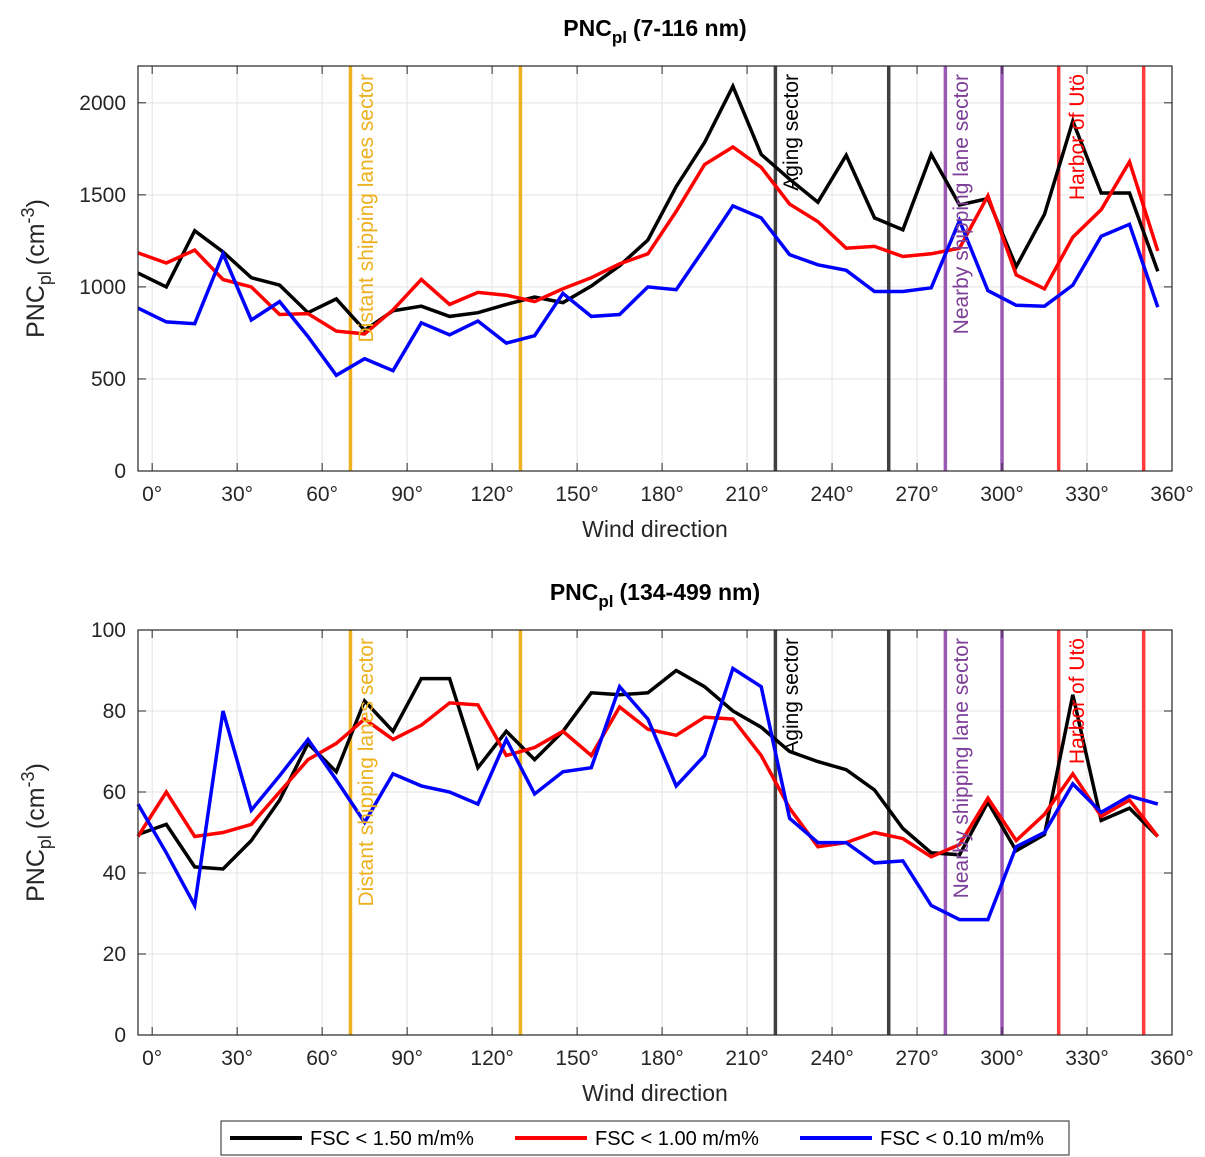 The width and height of the screenshot is (1205, 1157). I want to click on legend-label-1: FSC < 1.50 m/m%, so click(392, 1139).